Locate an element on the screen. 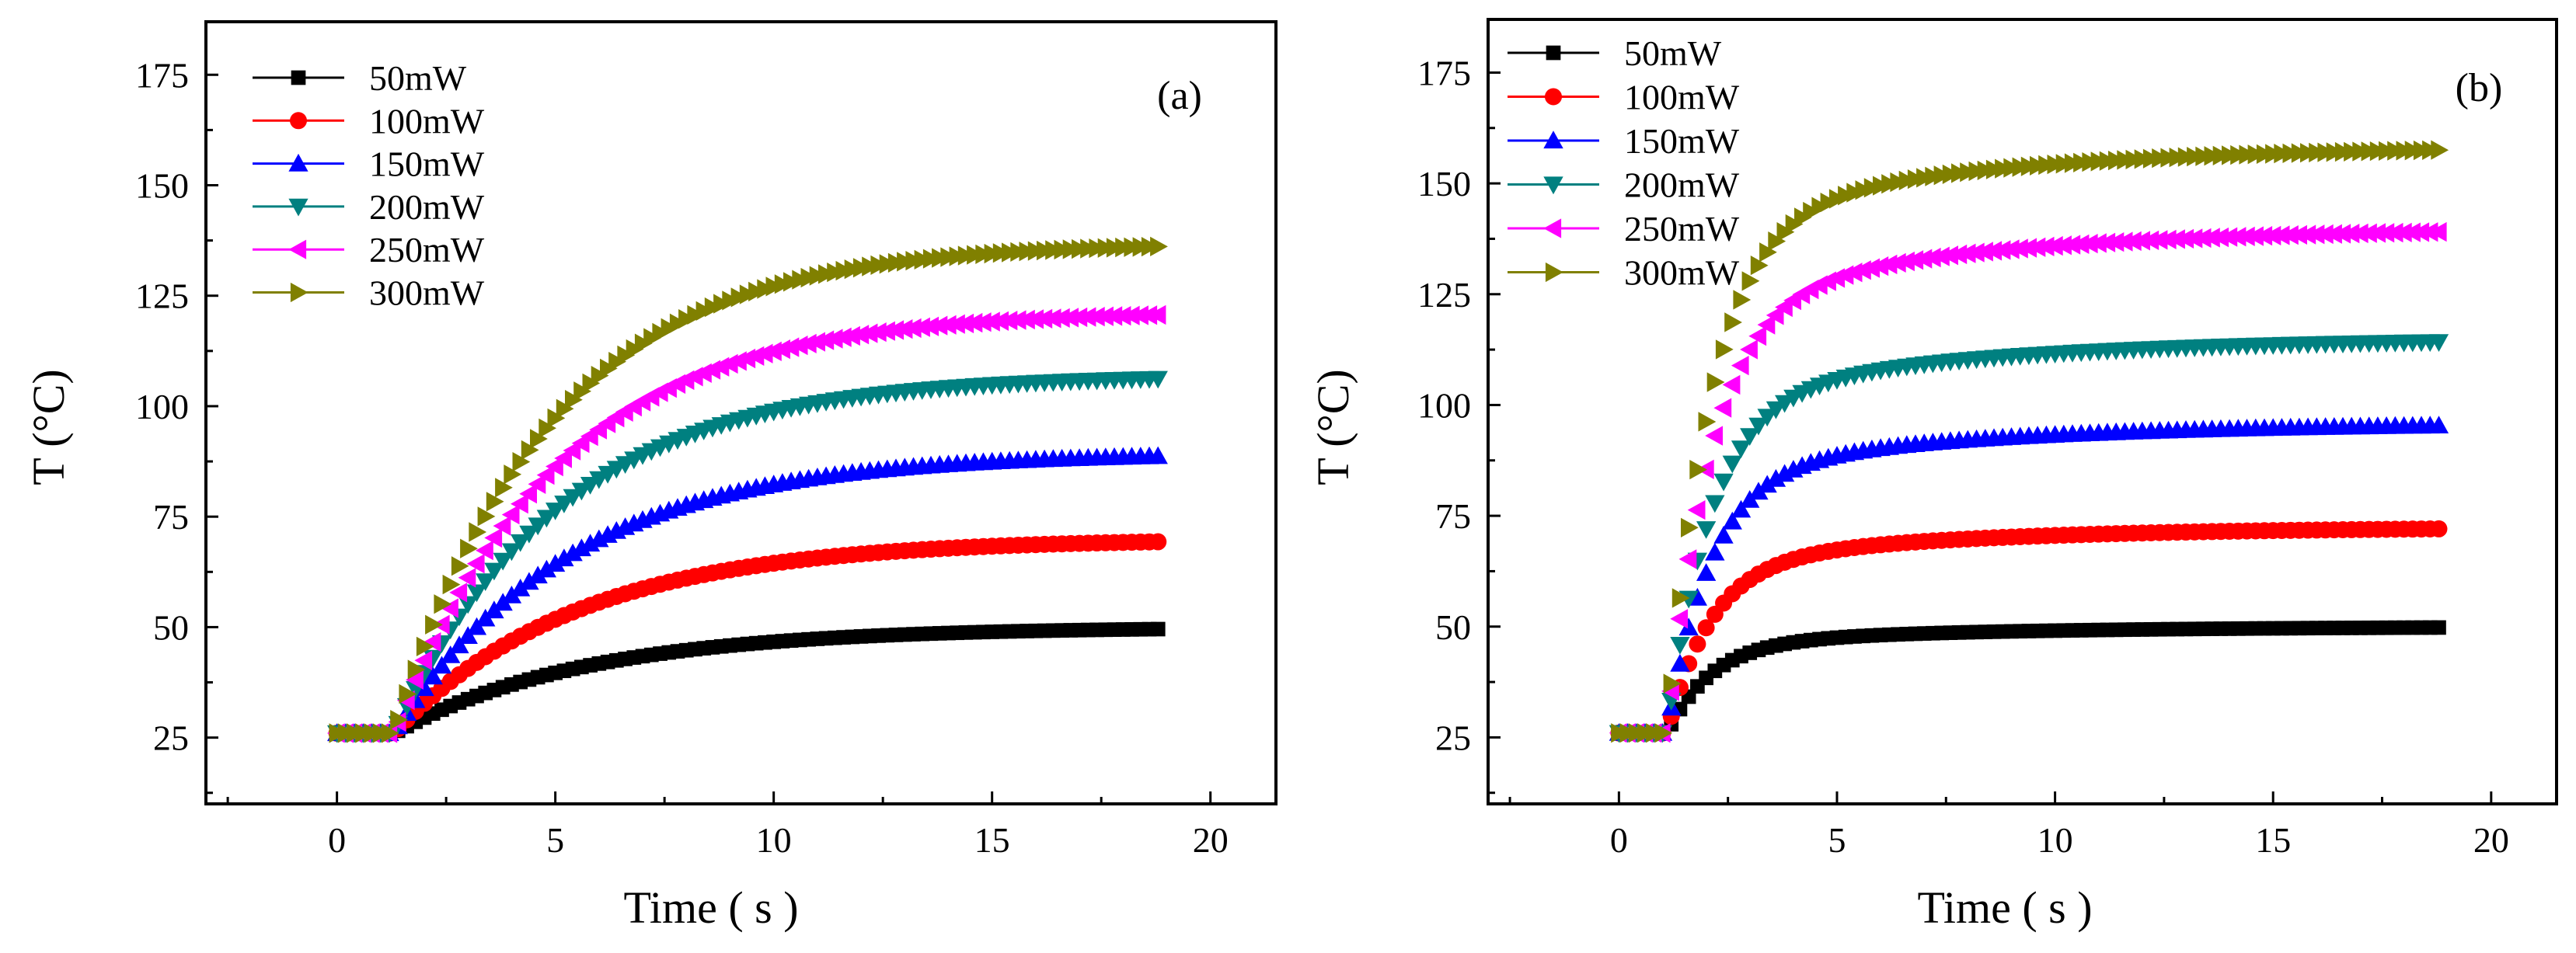 The image size is (2576, 953). series-100mW is located at coordinates (747, 637).